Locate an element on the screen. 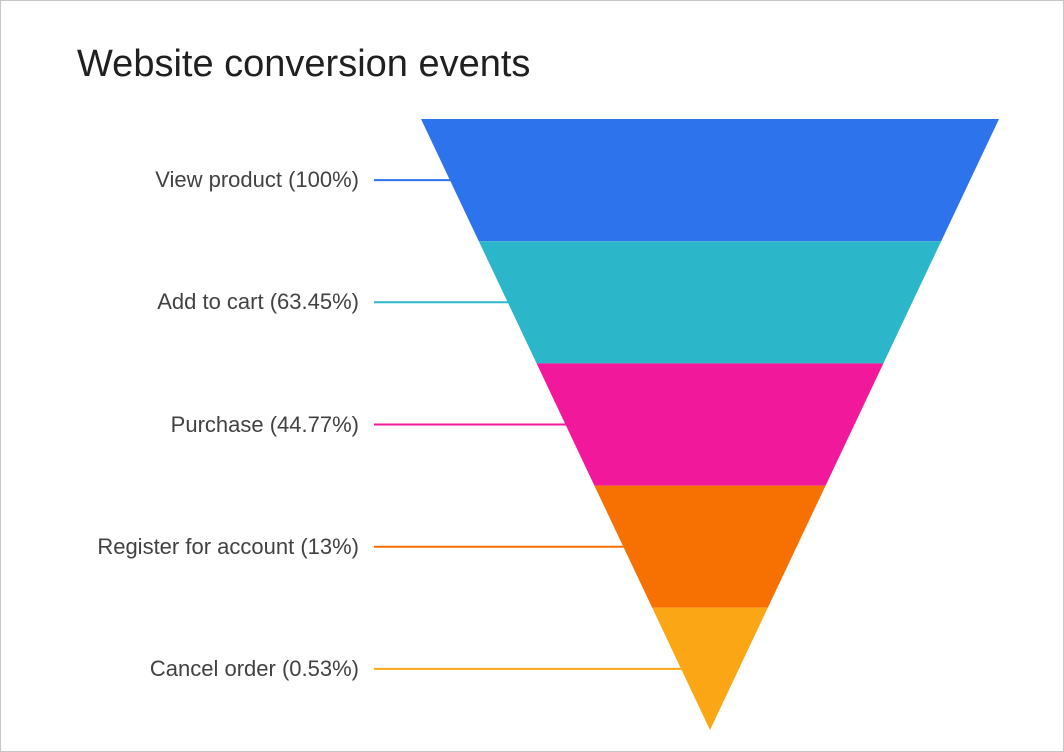 The height and width of the screenshot is (752, 1064). stage-label-3: Register for account (13%) is located at coordinates (228, 546).